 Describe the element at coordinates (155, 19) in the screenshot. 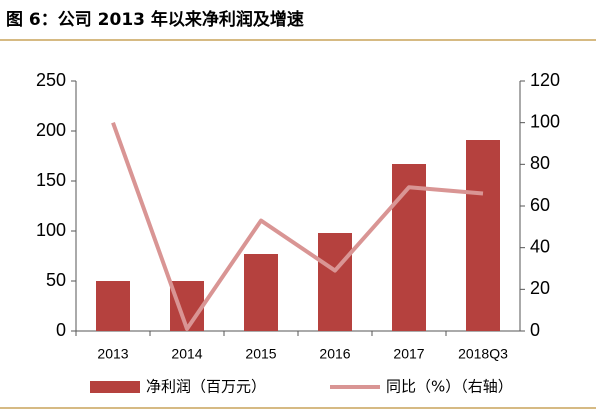

I see `chart-title: 图 6：公司 2013 年以来净利润及增速` at that location.